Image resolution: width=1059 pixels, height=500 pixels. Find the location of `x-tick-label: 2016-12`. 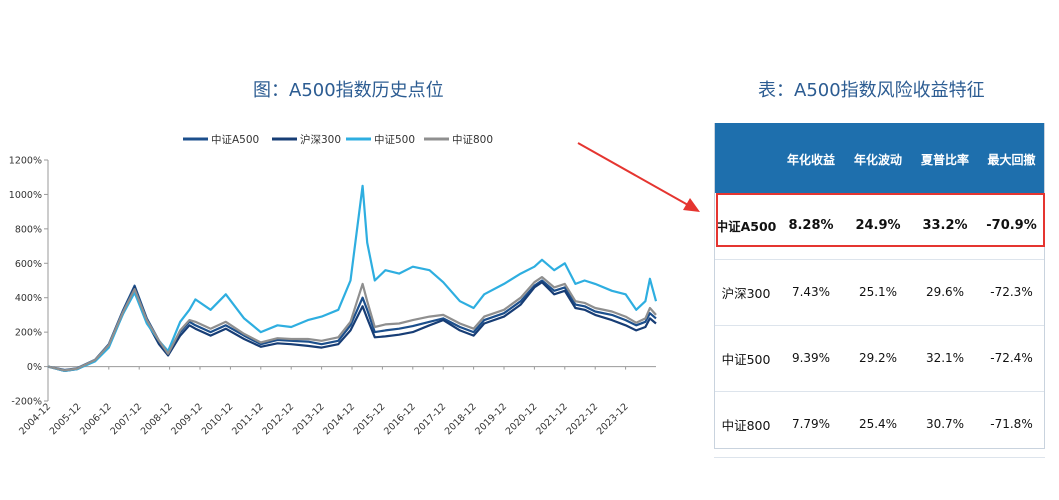

x-tick-label: 2016-12 is located at coordinates (400, 419).